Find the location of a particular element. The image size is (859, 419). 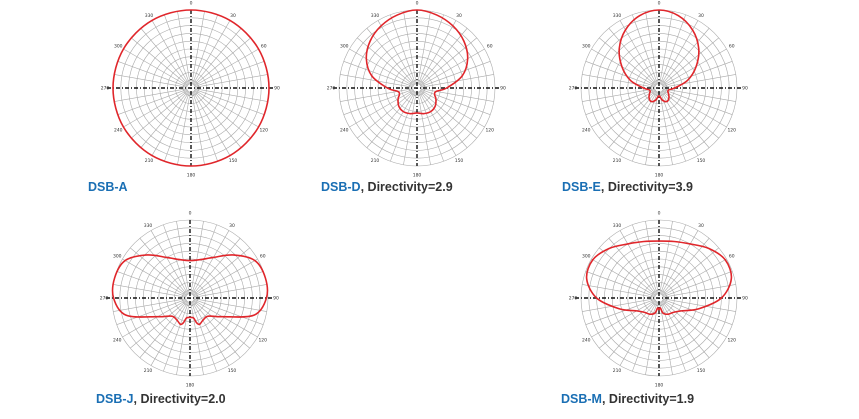

chart-name-dsb-a: DSB-A is located at coordinates (108, 187).